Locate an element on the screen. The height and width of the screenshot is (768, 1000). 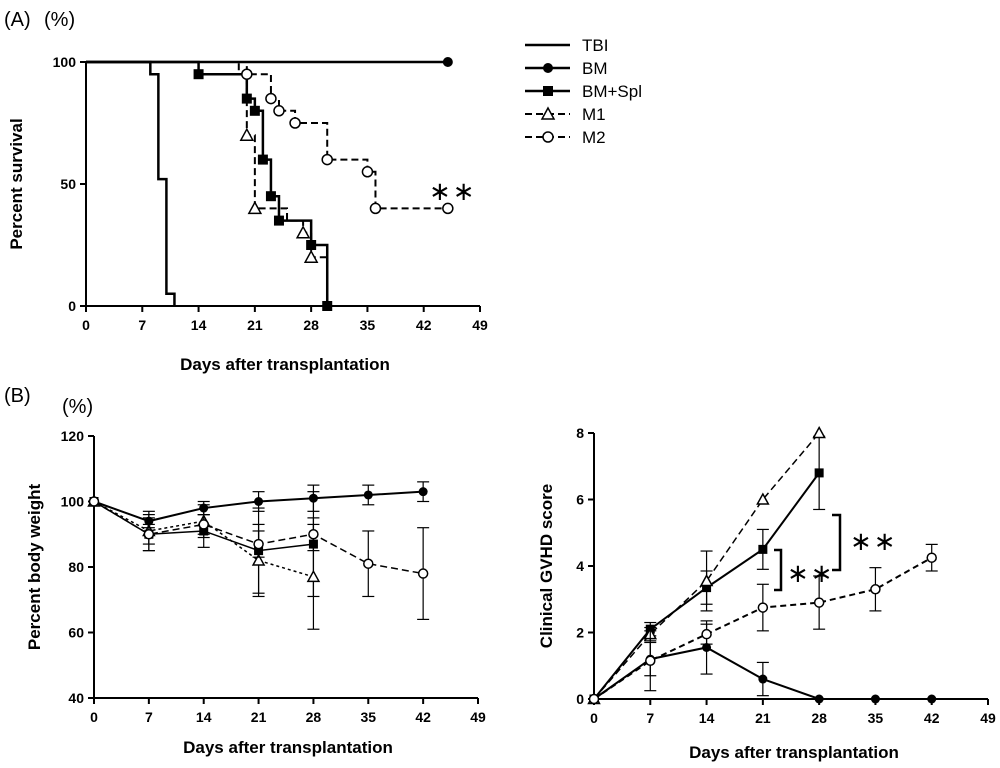
series-bm is located at coordinates (259, 505).